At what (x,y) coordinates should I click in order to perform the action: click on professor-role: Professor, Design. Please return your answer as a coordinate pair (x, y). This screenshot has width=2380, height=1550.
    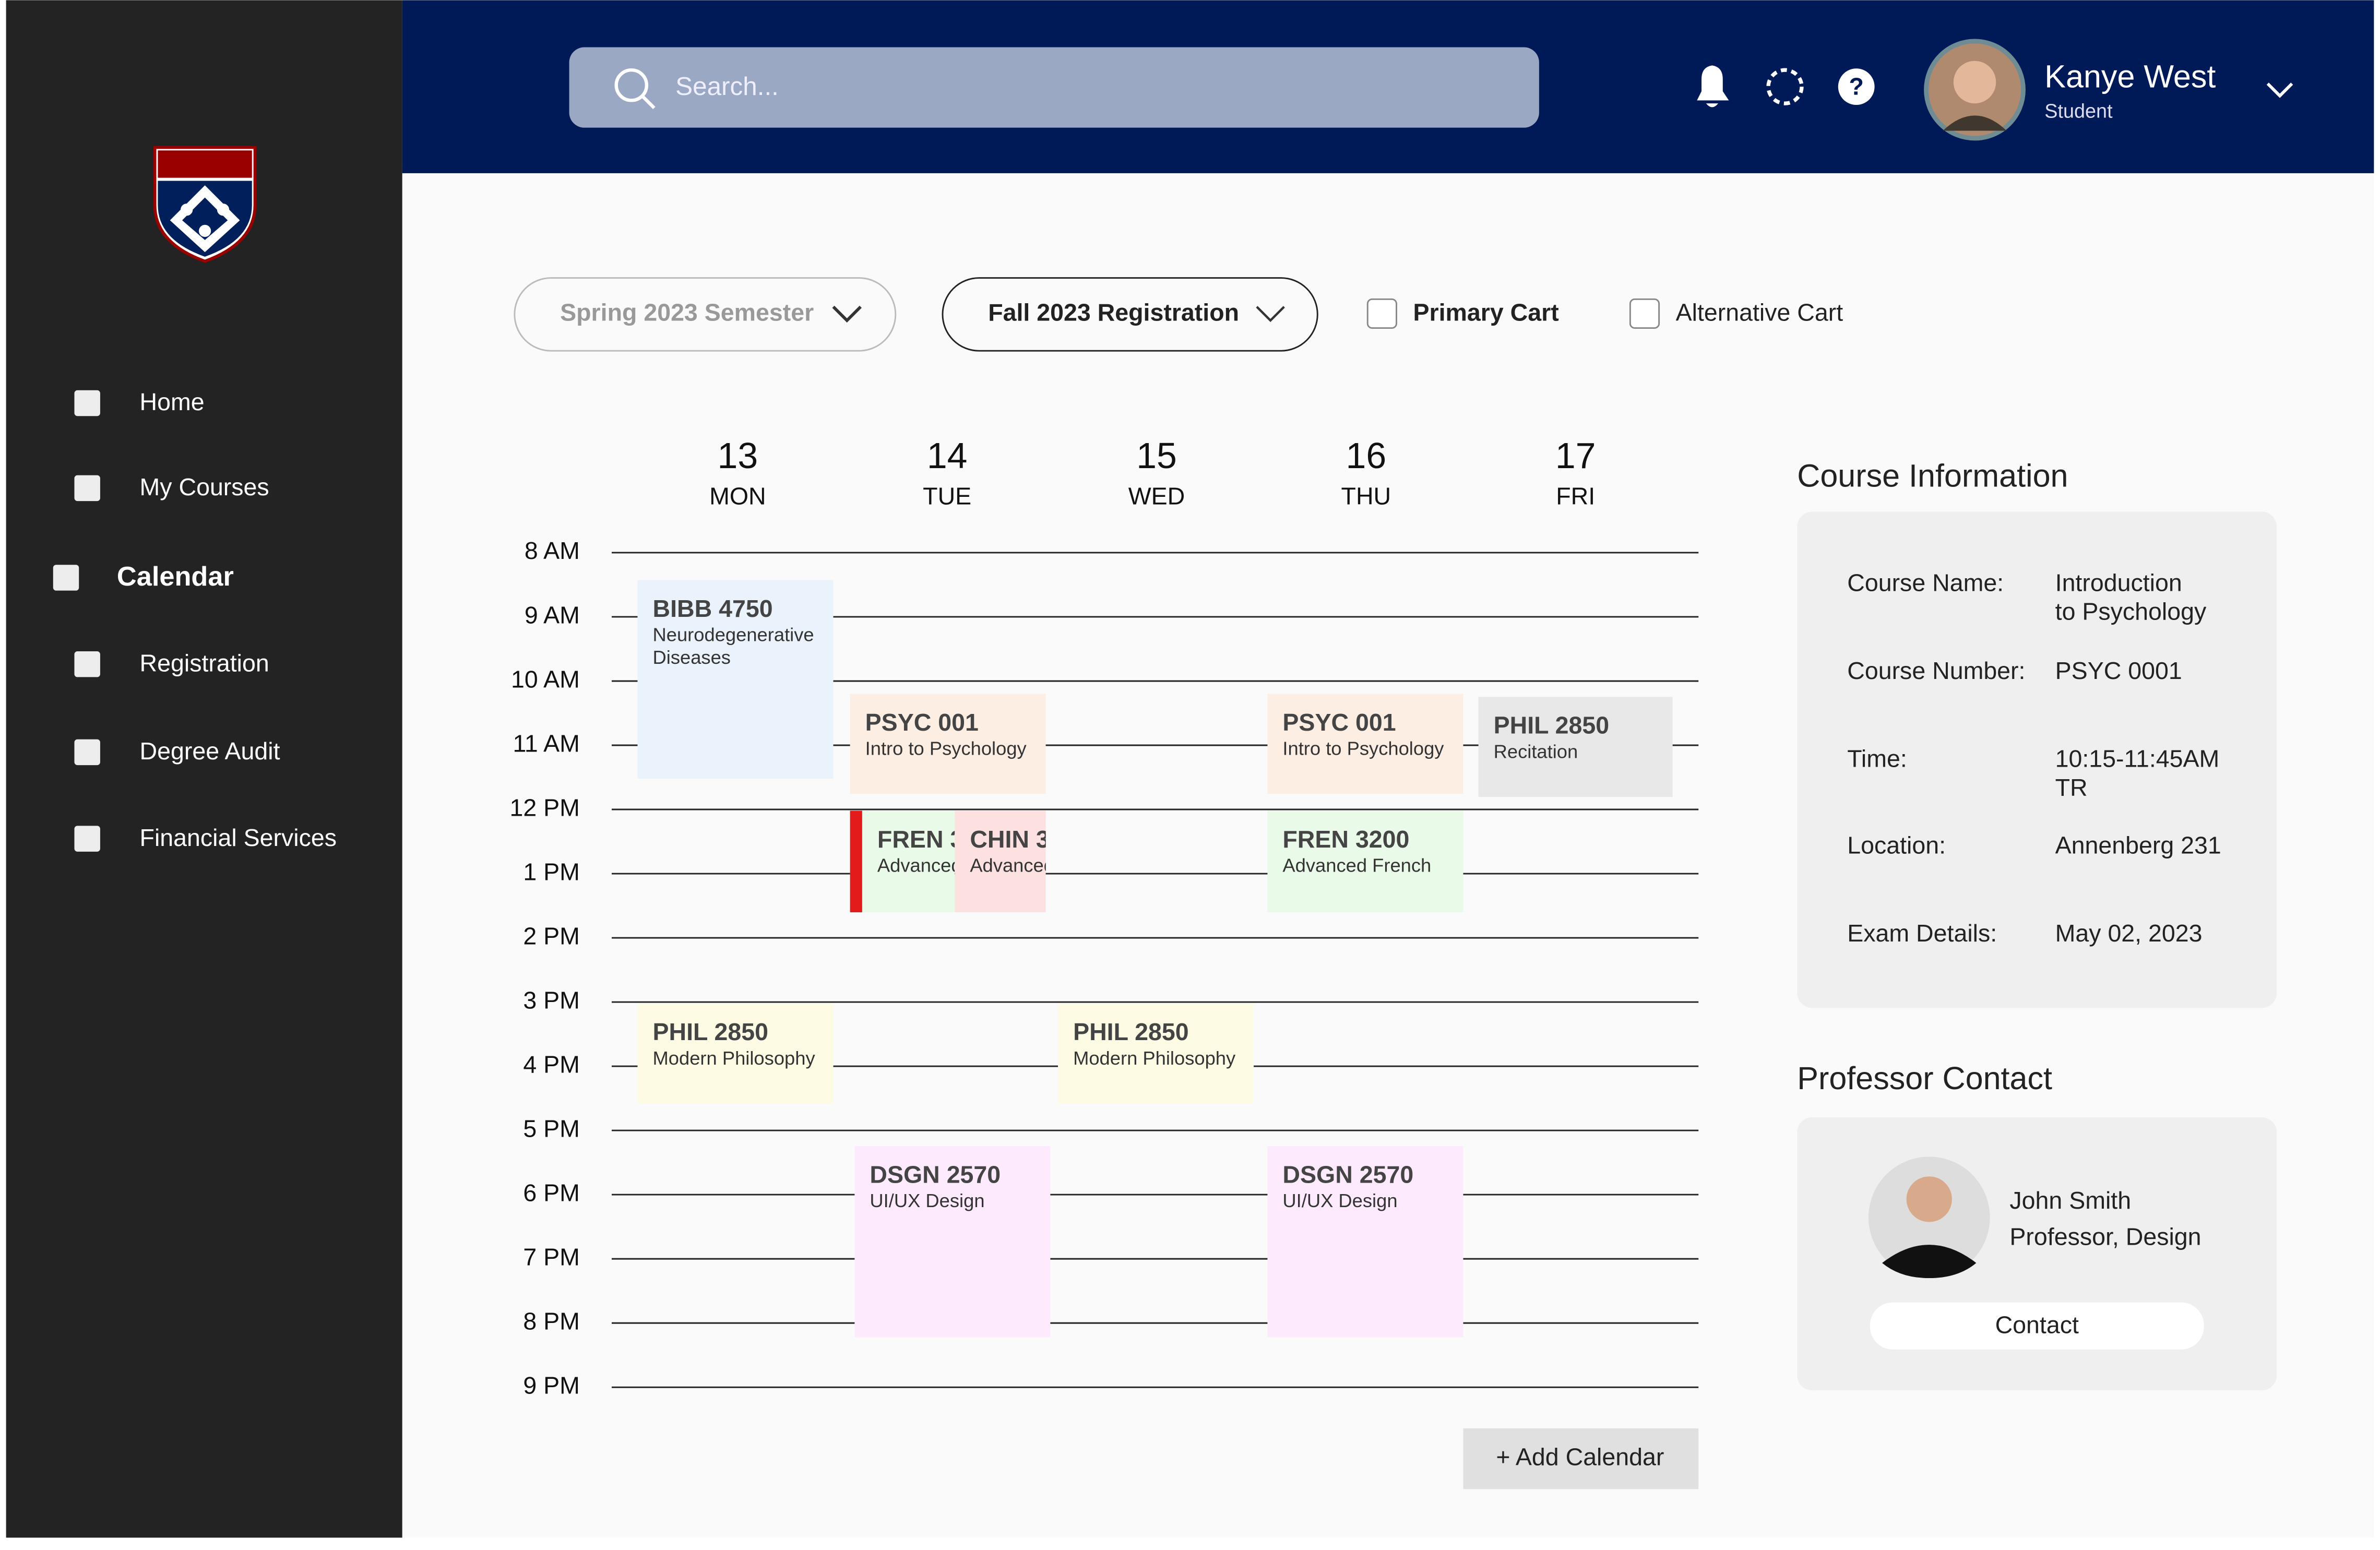
    Looking at the image, I should click on (2105, 1236).